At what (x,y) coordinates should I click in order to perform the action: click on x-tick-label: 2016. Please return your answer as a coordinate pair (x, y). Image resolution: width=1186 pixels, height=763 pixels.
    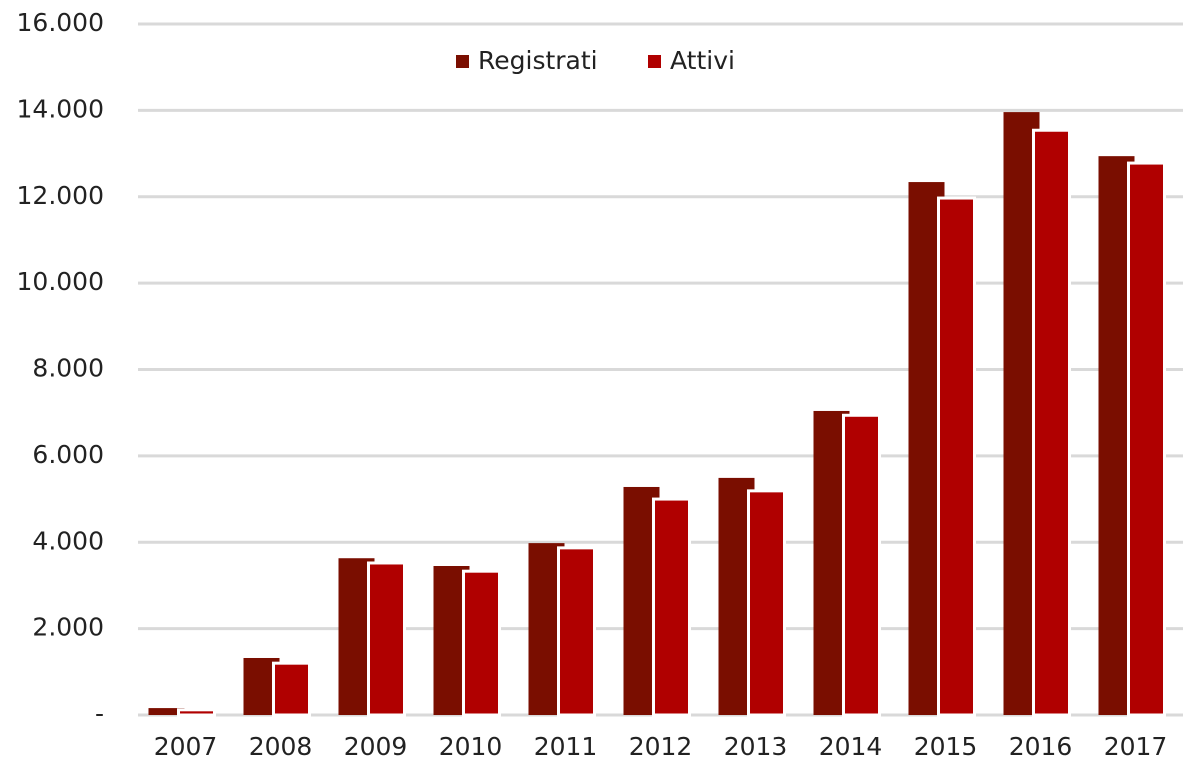
    Looking at the image, I should click on (1041, 746).